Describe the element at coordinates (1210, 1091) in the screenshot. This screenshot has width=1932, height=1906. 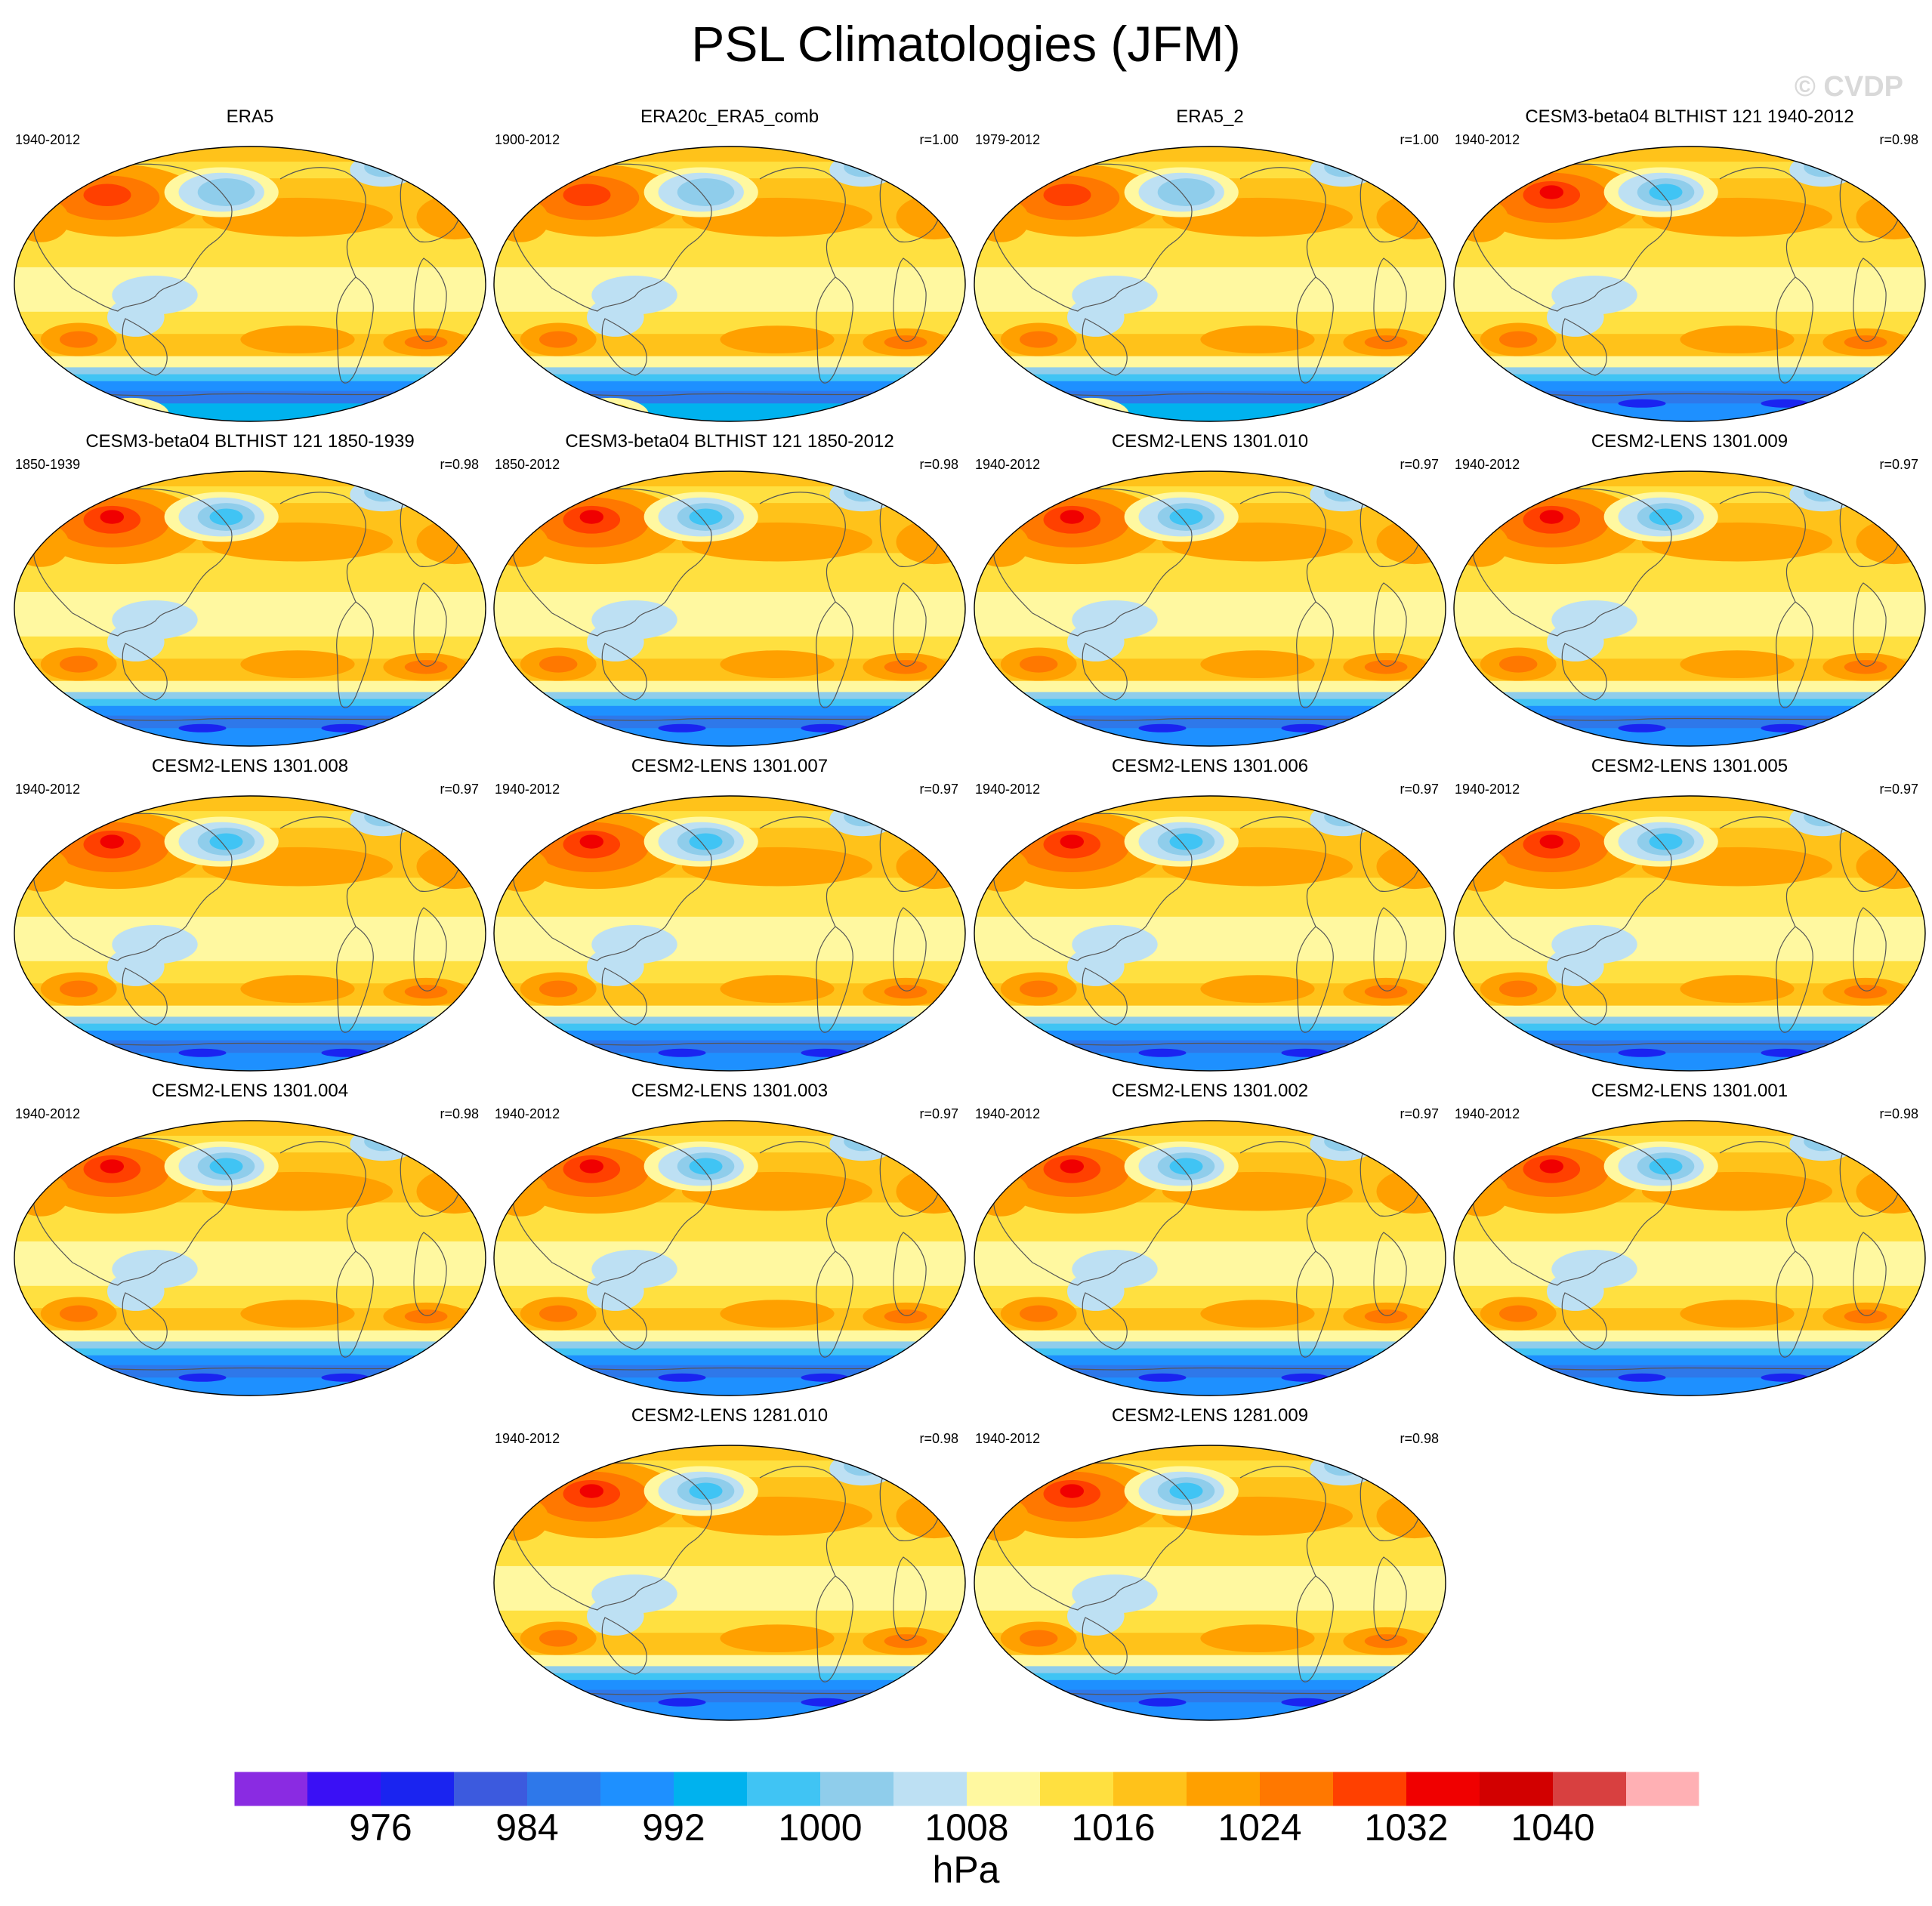
I see `panel-title: CESM2-LENS 1301.002` at that location.